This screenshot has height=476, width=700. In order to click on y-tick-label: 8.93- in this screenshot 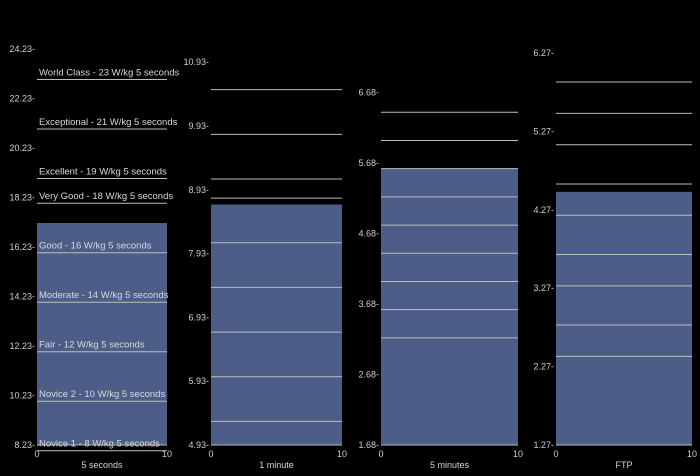, I will do `click(198, 190)`.